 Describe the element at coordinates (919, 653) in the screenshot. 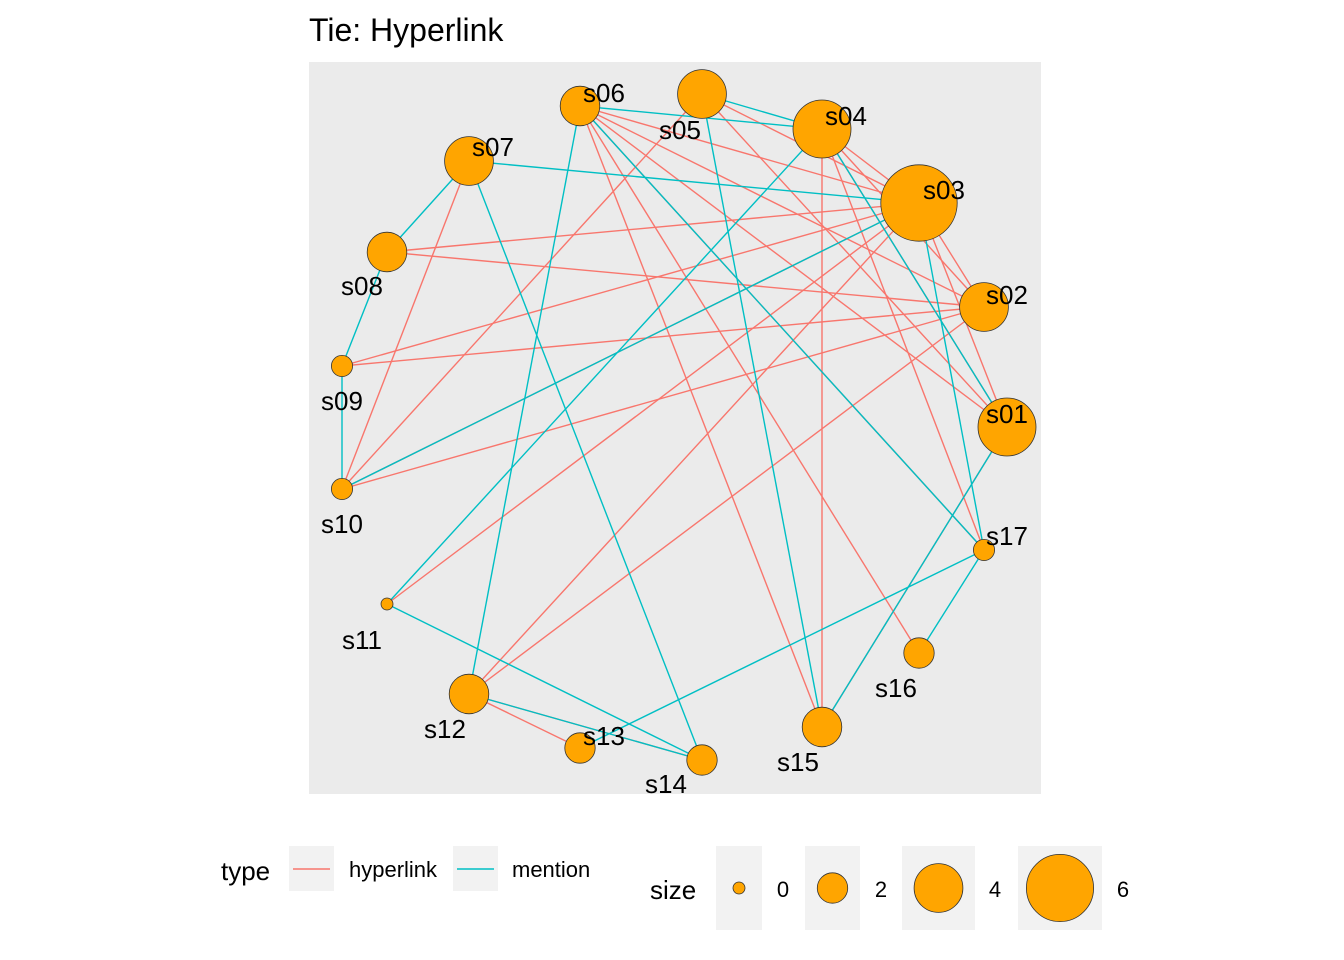

I see `node-s16` at that location.